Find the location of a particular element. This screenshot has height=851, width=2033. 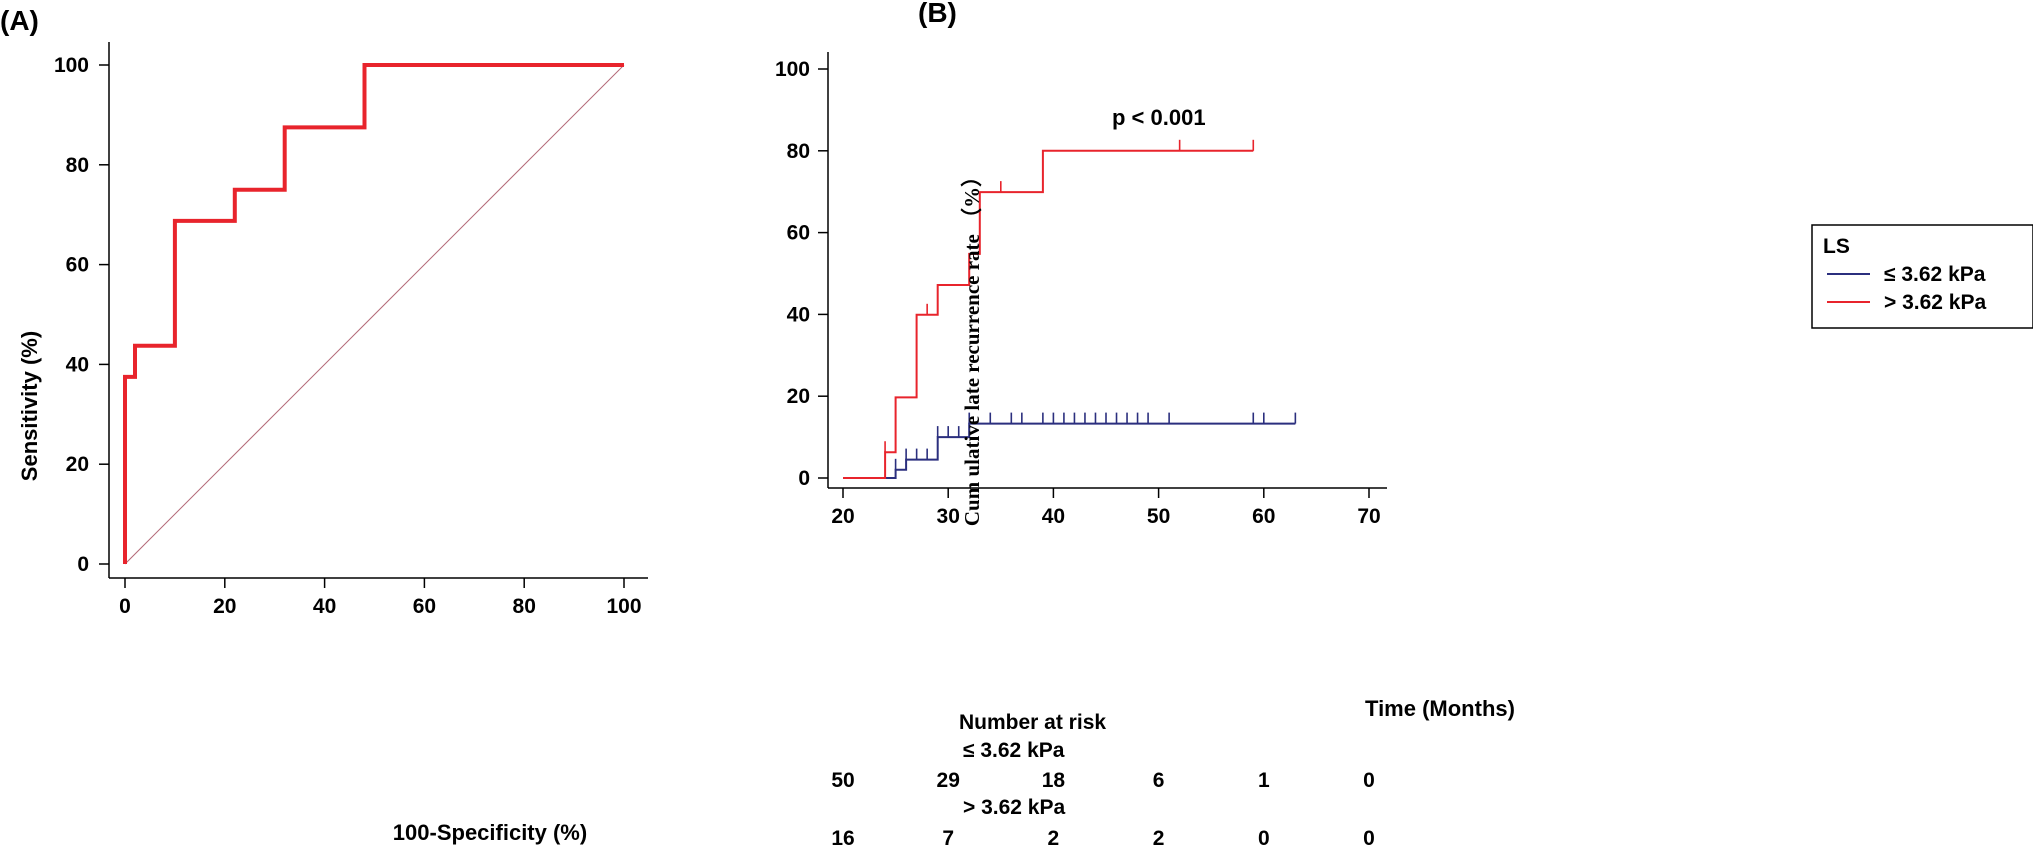

panel-b-y-tick-label: 60 is located at coordinates (798, 233).